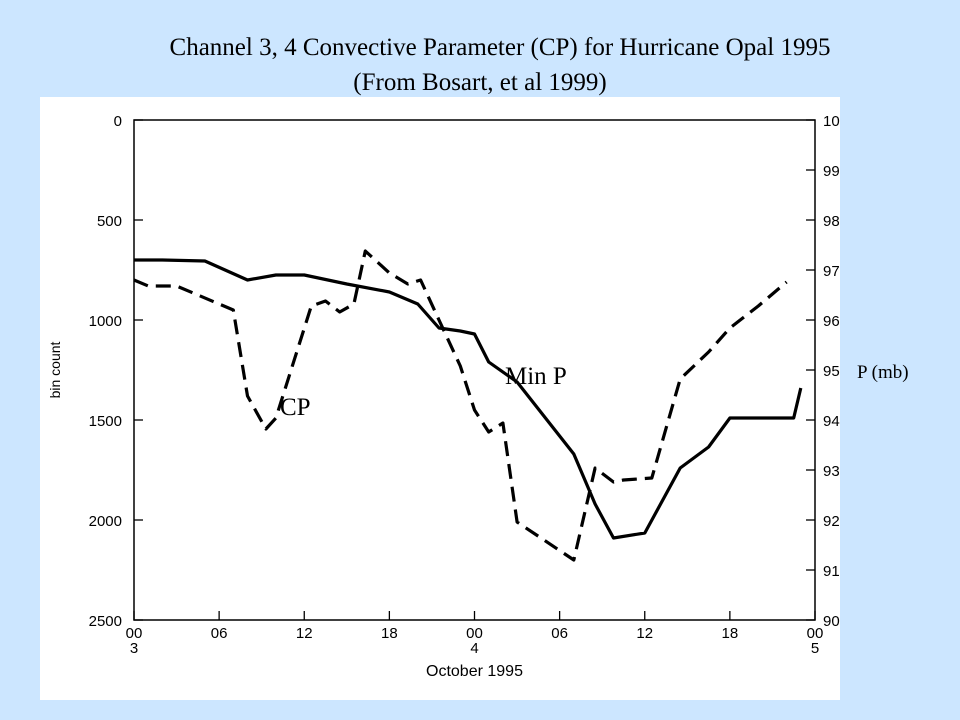 The height and width of the screenshot is (720, 960). Describe the element at coordinates (831, 521) in the screenshot. I see `right-tick-label: 92` at that location.